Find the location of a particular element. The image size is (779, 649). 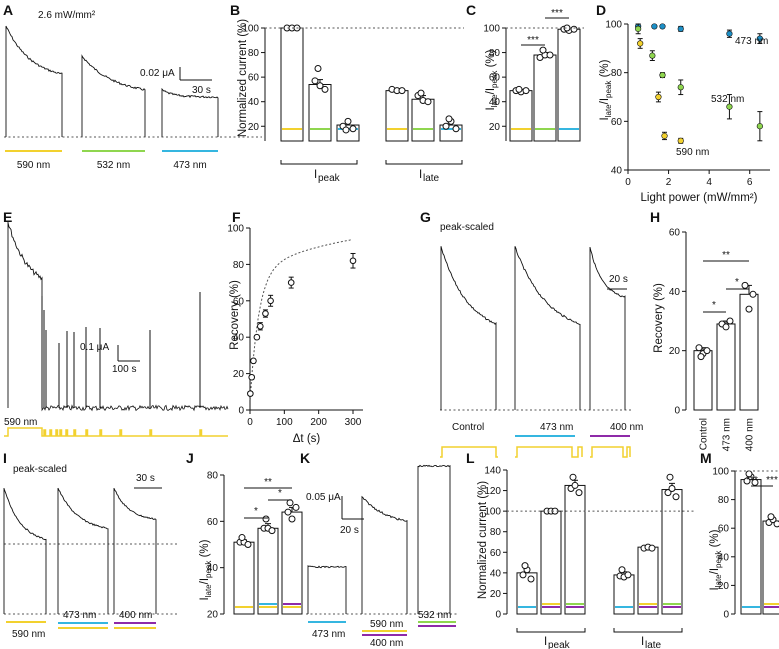

scale-x-A: 30 s is located at coordinates (201, 90).